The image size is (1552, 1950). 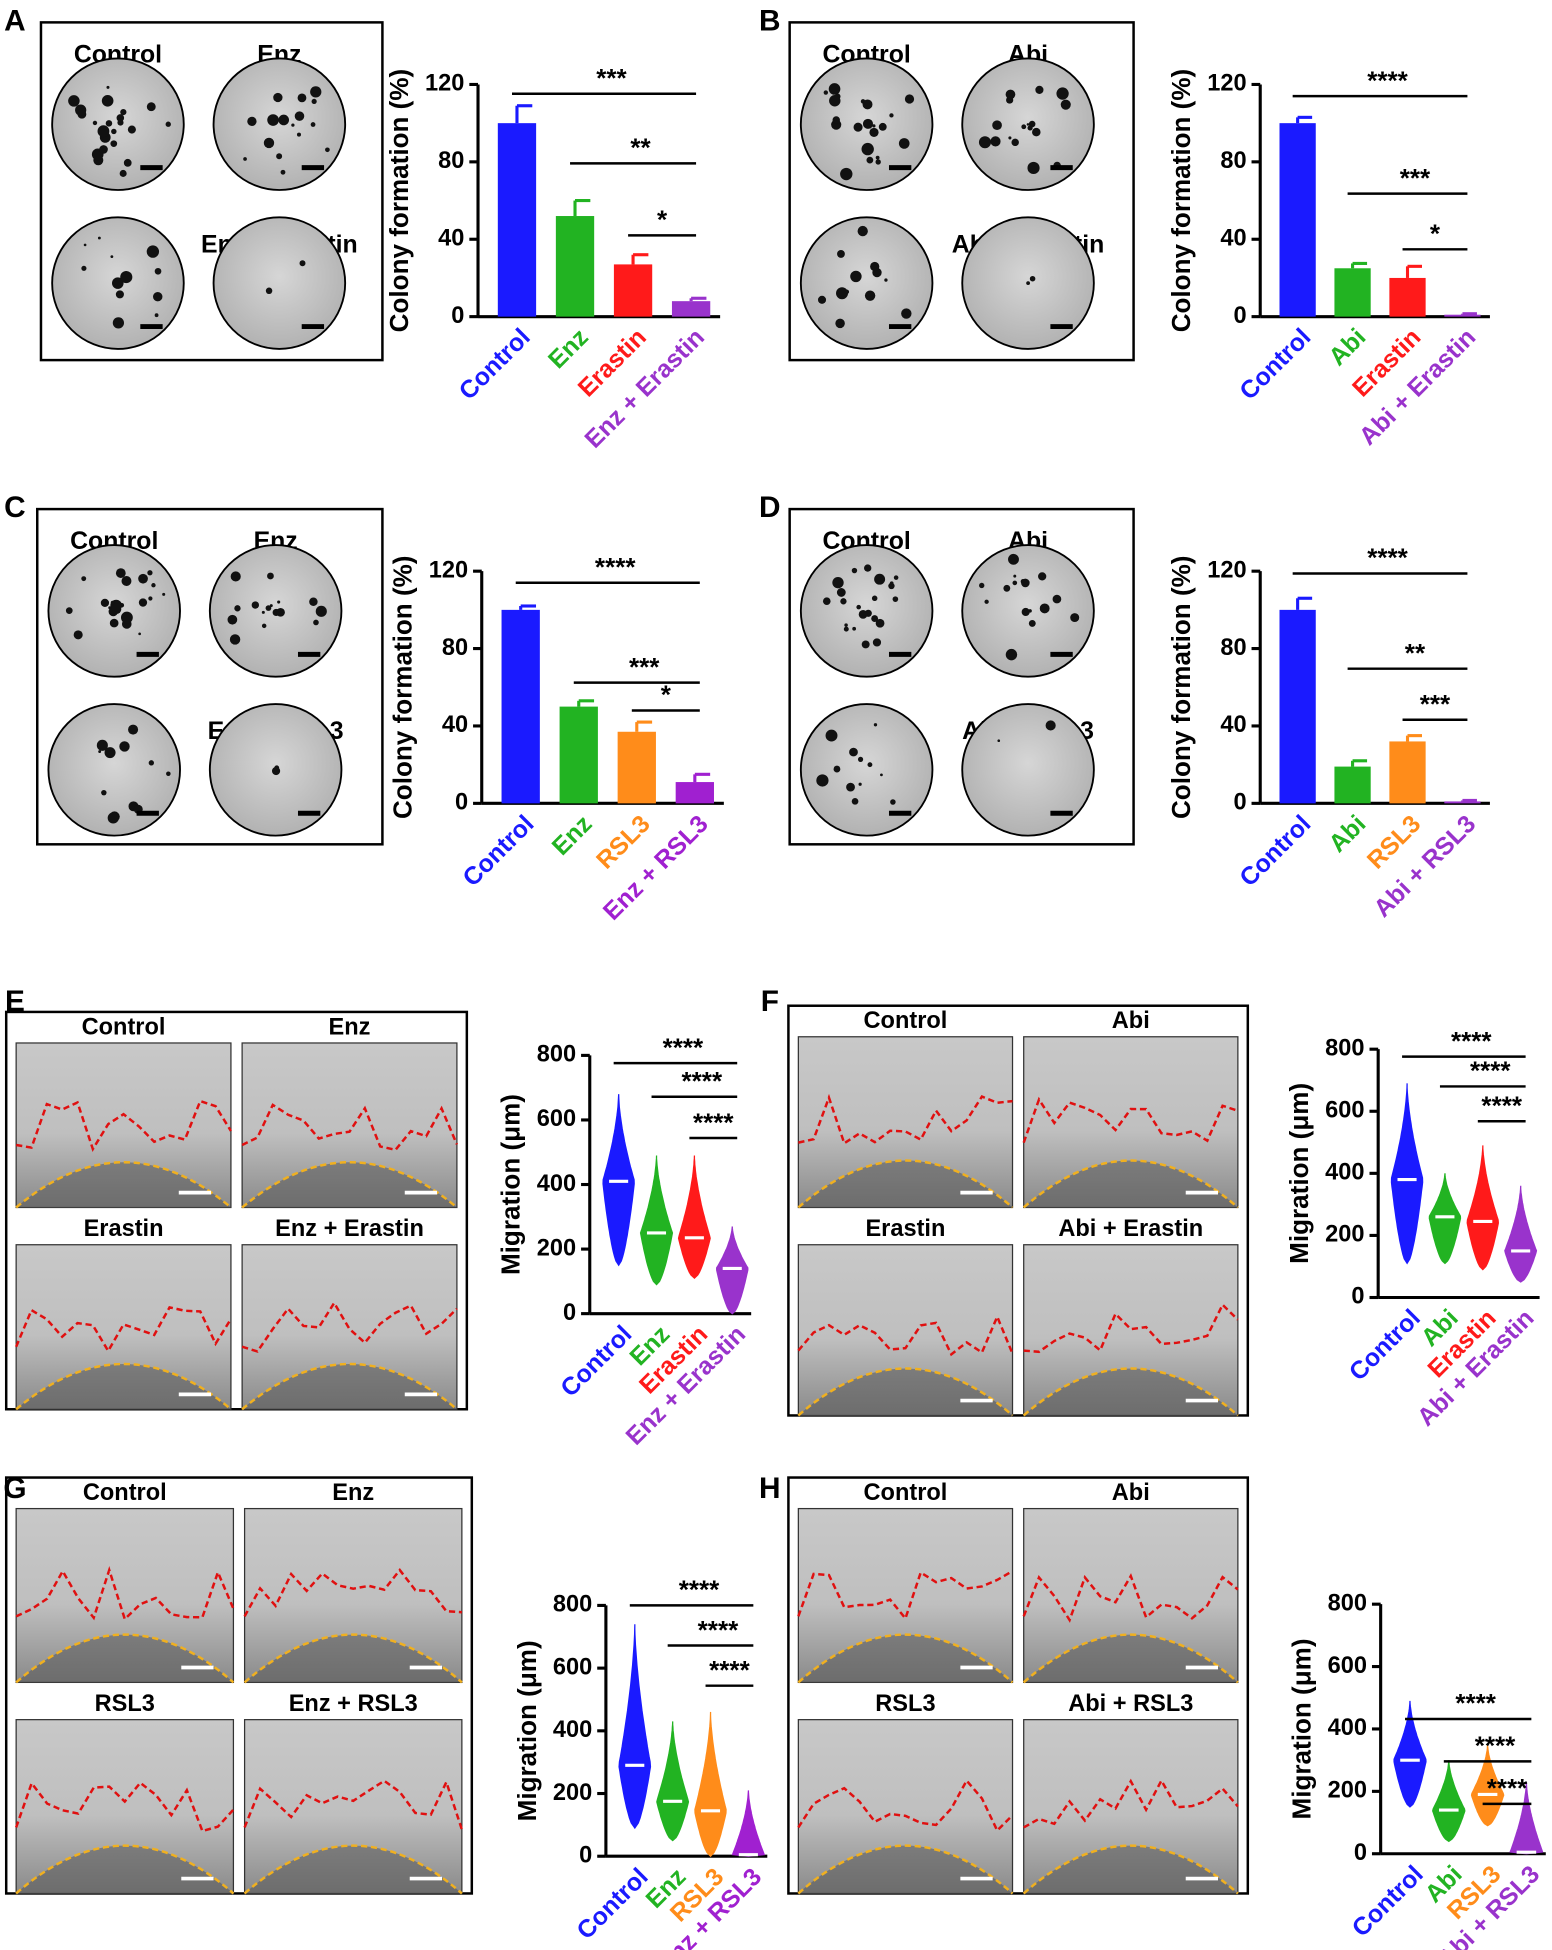 I want to click on image-label: RSL3, so click(x=125, y=1703).